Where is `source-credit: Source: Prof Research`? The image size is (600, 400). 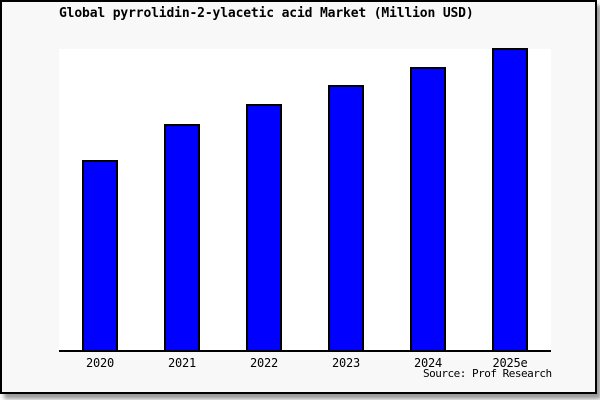
source-credit: Source: Prof Research is located at coordinates (487, 373).